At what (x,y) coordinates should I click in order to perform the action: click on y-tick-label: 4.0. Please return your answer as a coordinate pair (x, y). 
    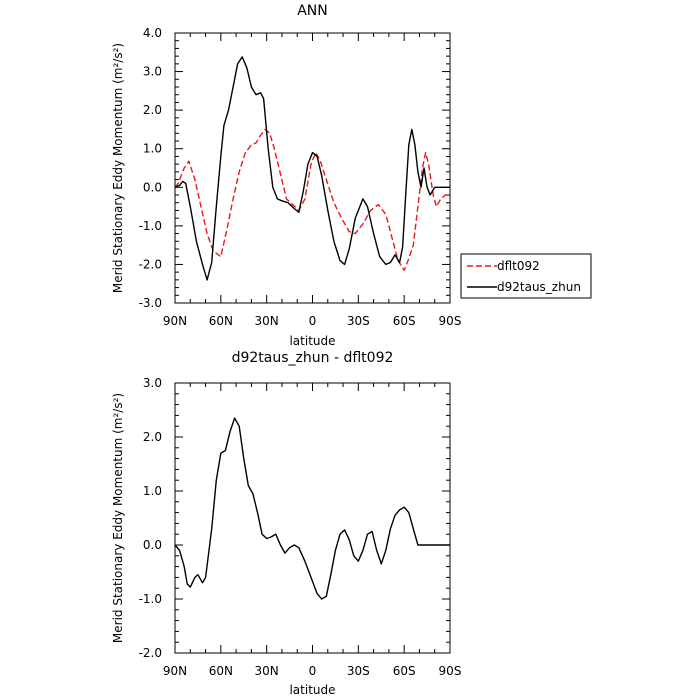
    Looking at the image, I should click on (152, 33).